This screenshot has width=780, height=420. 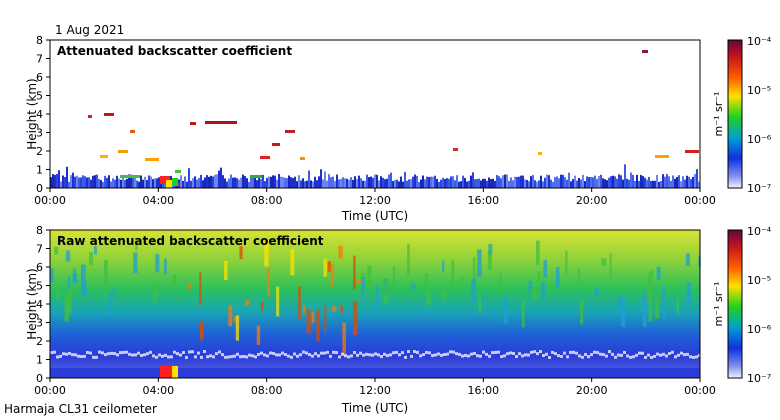 I want to click on y-axis-label: Height (km), so click(x=32, y=113).